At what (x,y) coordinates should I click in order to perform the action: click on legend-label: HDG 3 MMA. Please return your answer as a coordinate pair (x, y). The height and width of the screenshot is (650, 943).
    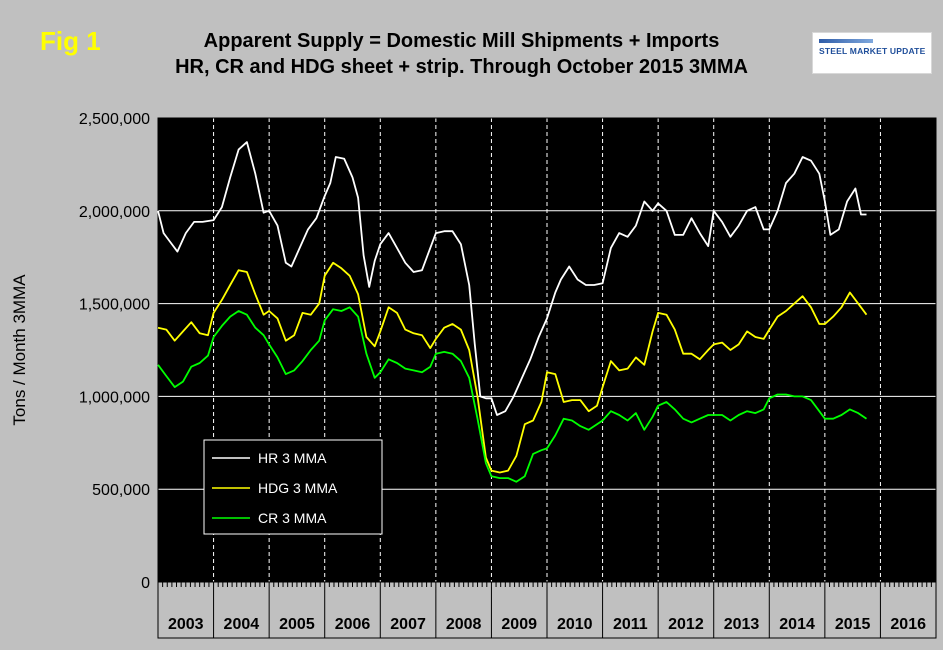
    Looking at the image, I should click on (298, 488).